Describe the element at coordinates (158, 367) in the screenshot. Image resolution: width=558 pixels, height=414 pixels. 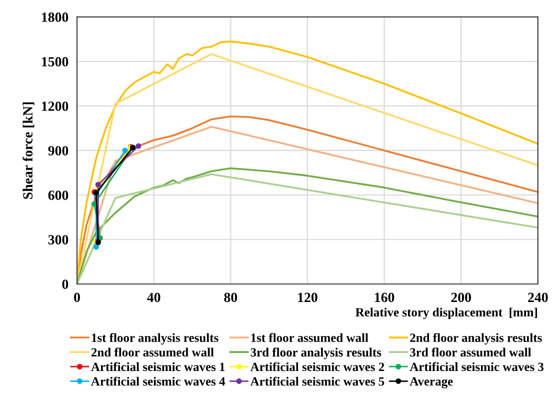
I see `legend-label: Artificial seismic waves 1` at that location.